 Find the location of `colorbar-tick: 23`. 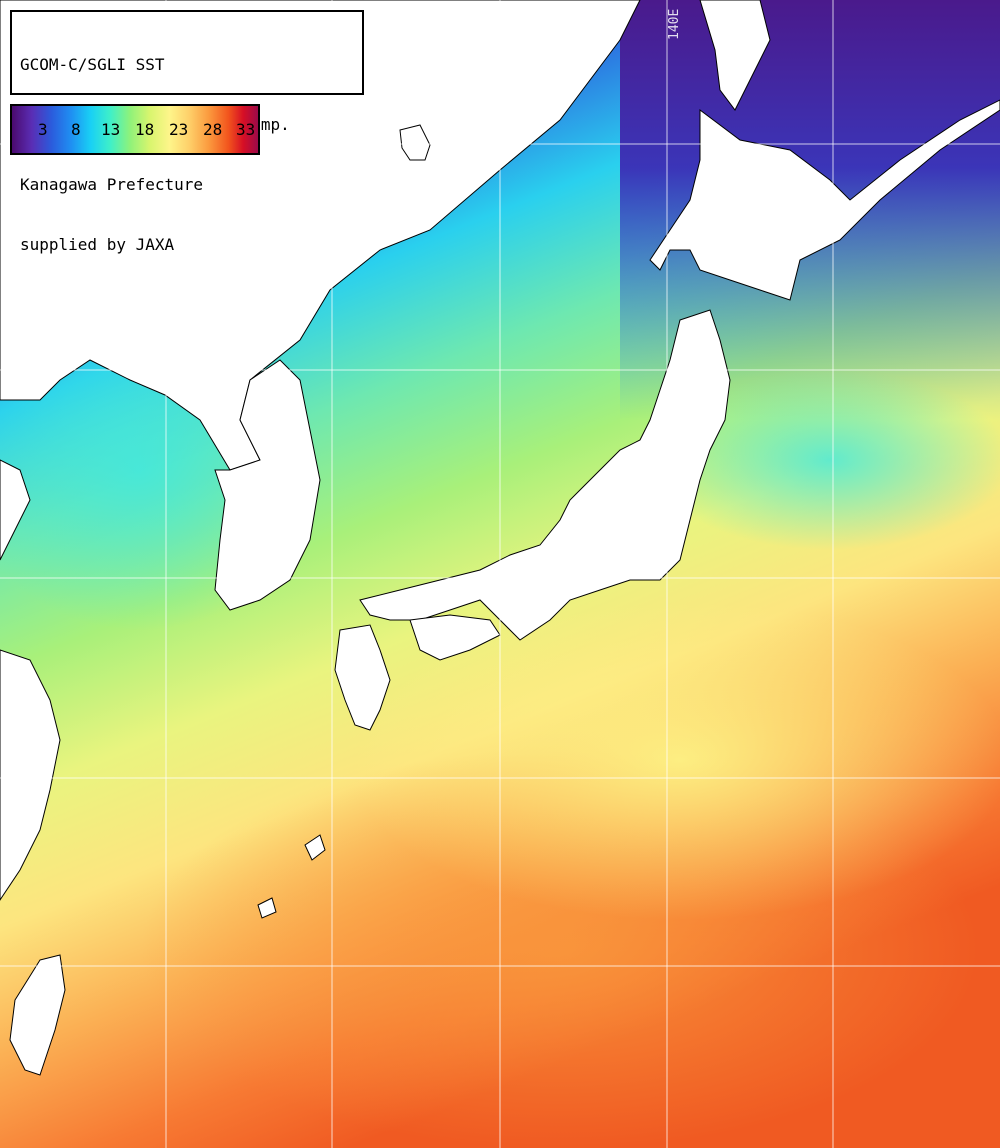

colorbar-tick: 23 is located at coordinates (179, 129).